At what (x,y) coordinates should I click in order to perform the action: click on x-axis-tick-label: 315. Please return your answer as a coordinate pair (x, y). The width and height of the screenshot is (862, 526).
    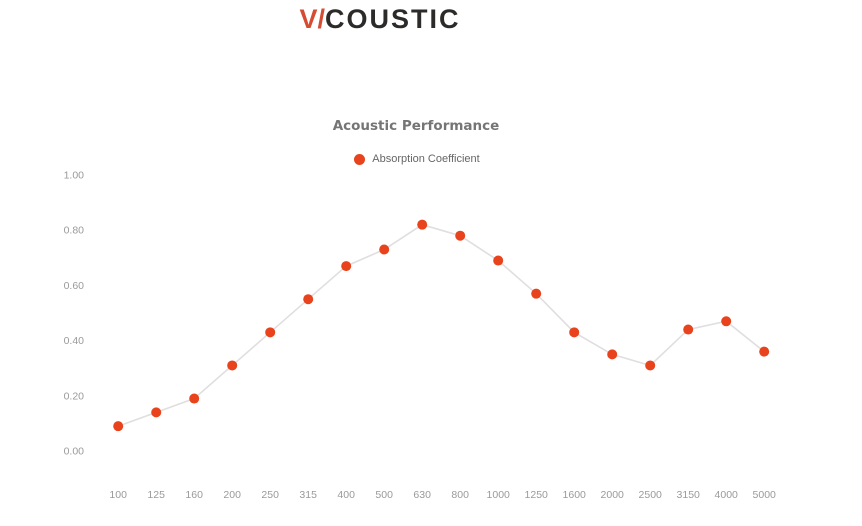
    Looking at the image, I should click on (308, 495).